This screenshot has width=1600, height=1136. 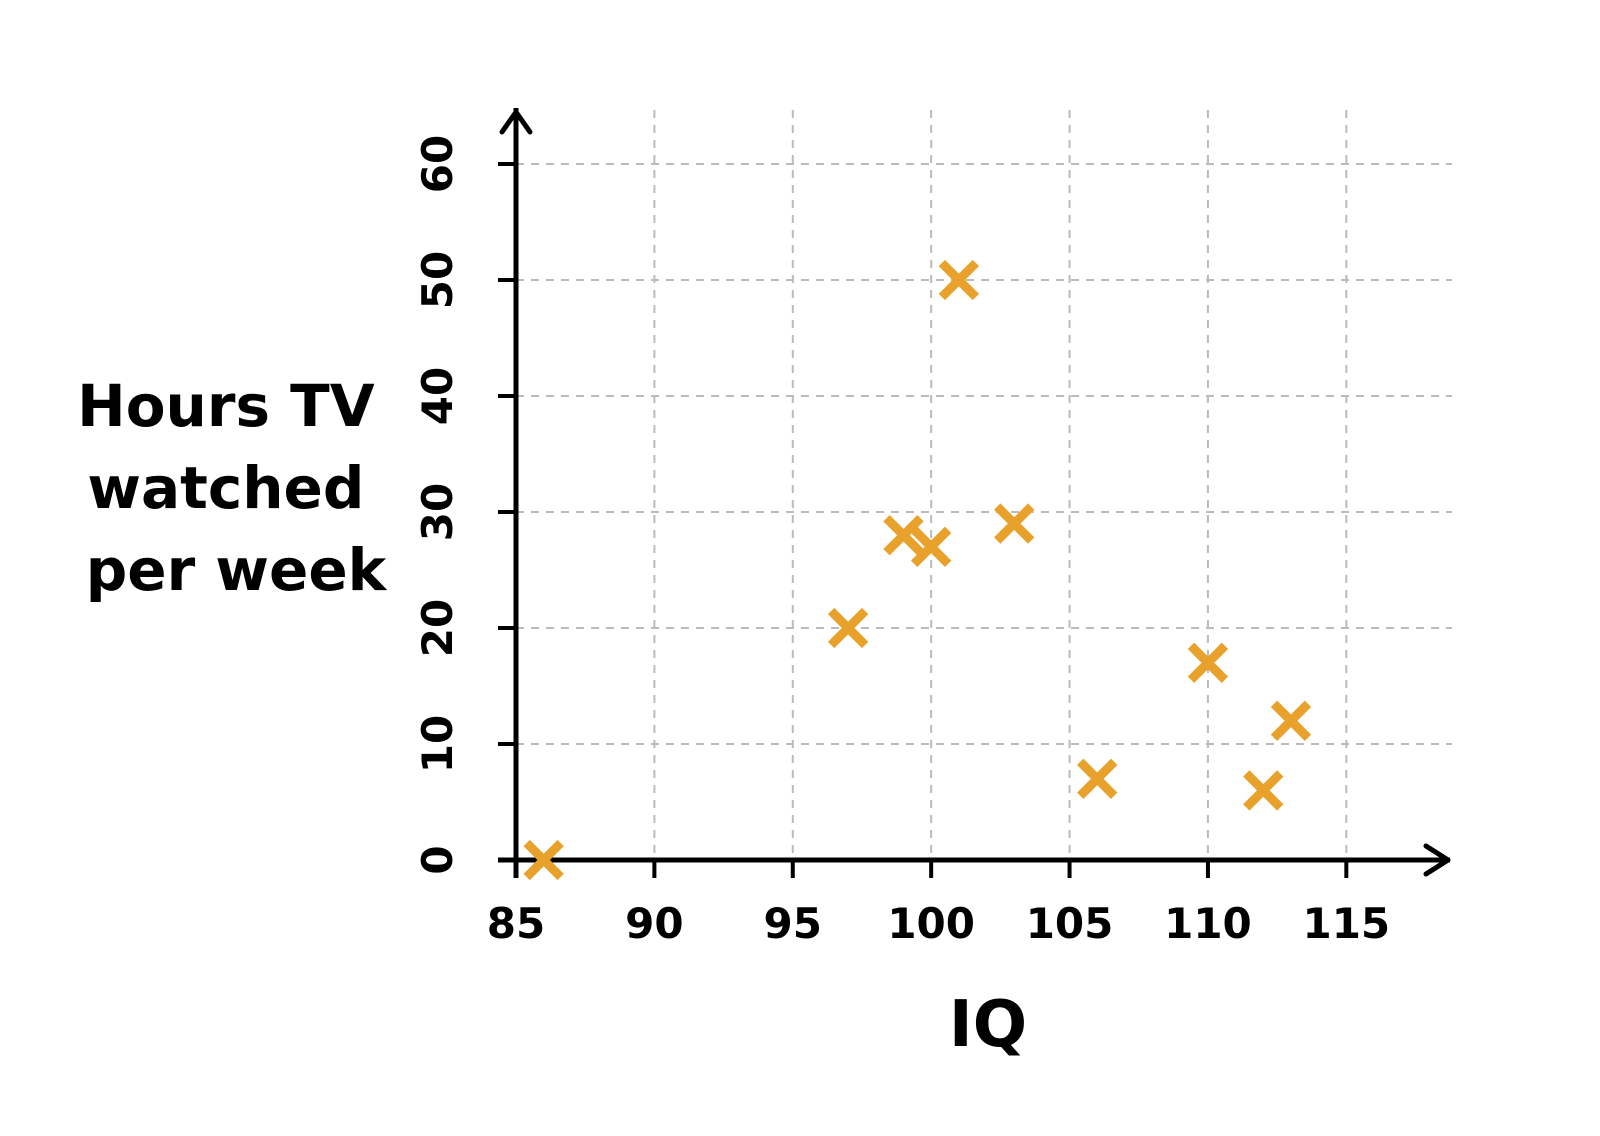 I want to click on y-axis-title-line-2: watched, so click(x=225, y=488).